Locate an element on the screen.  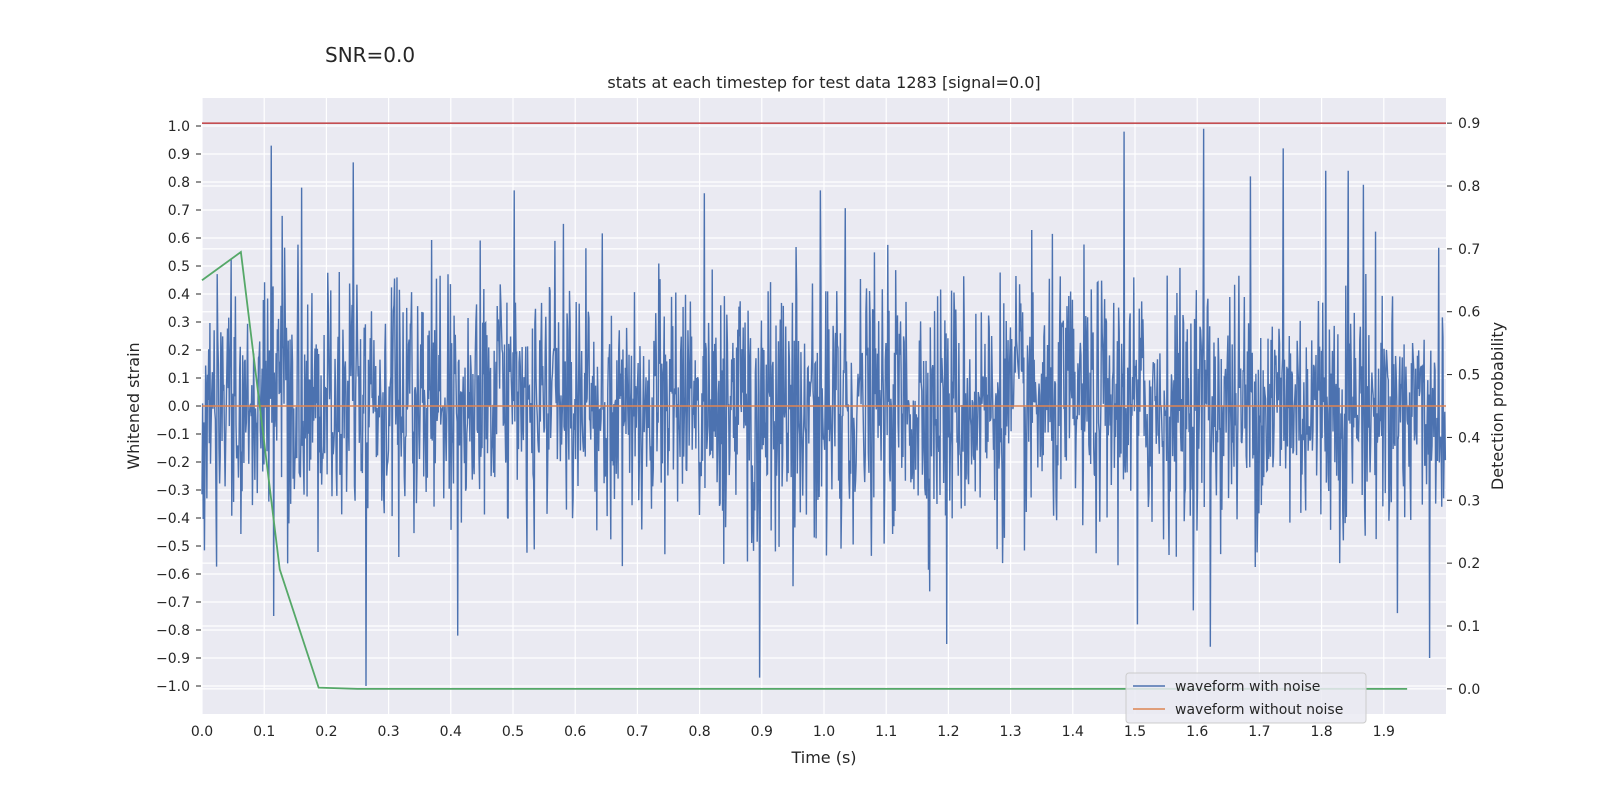
y-tick-label: 0.8 is located at coordinates (179, 183).